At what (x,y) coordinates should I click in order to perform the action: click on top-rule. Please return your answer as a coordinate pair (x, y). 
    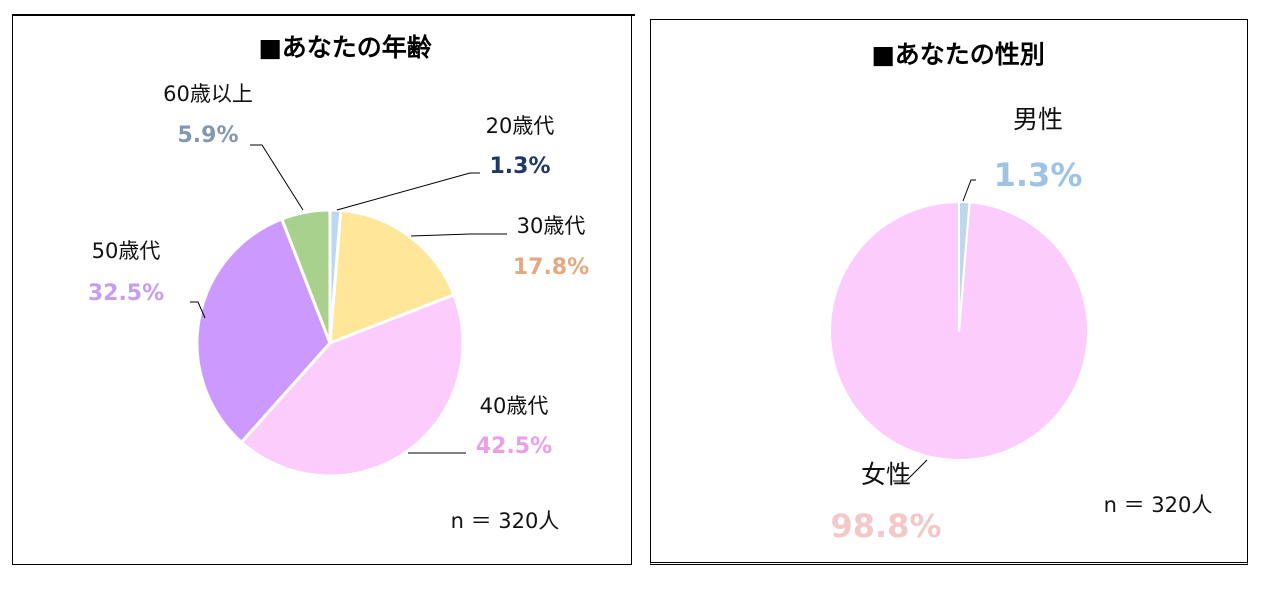
    Looking at the image, I should click on (323, 15).